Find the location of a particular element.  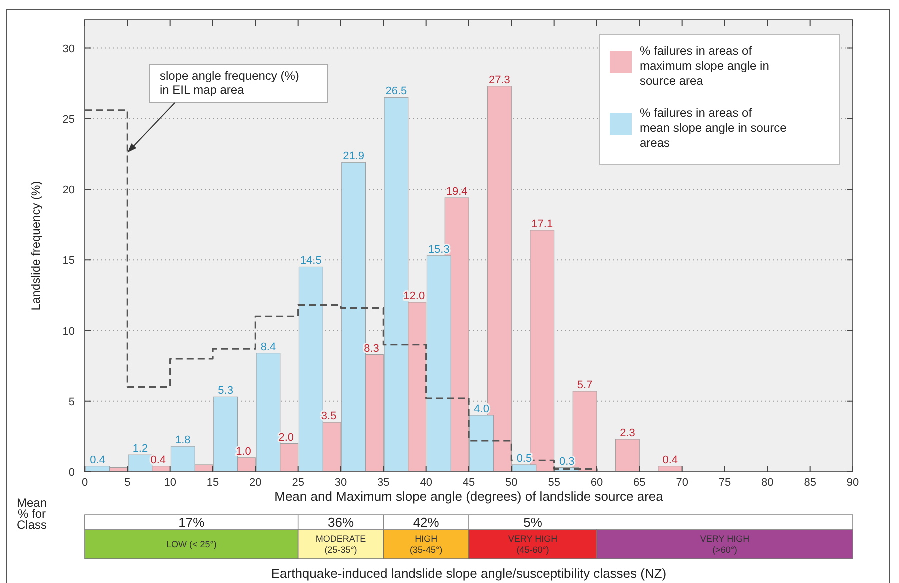

data-label: 0.3 is located at coordinates (567, 462).